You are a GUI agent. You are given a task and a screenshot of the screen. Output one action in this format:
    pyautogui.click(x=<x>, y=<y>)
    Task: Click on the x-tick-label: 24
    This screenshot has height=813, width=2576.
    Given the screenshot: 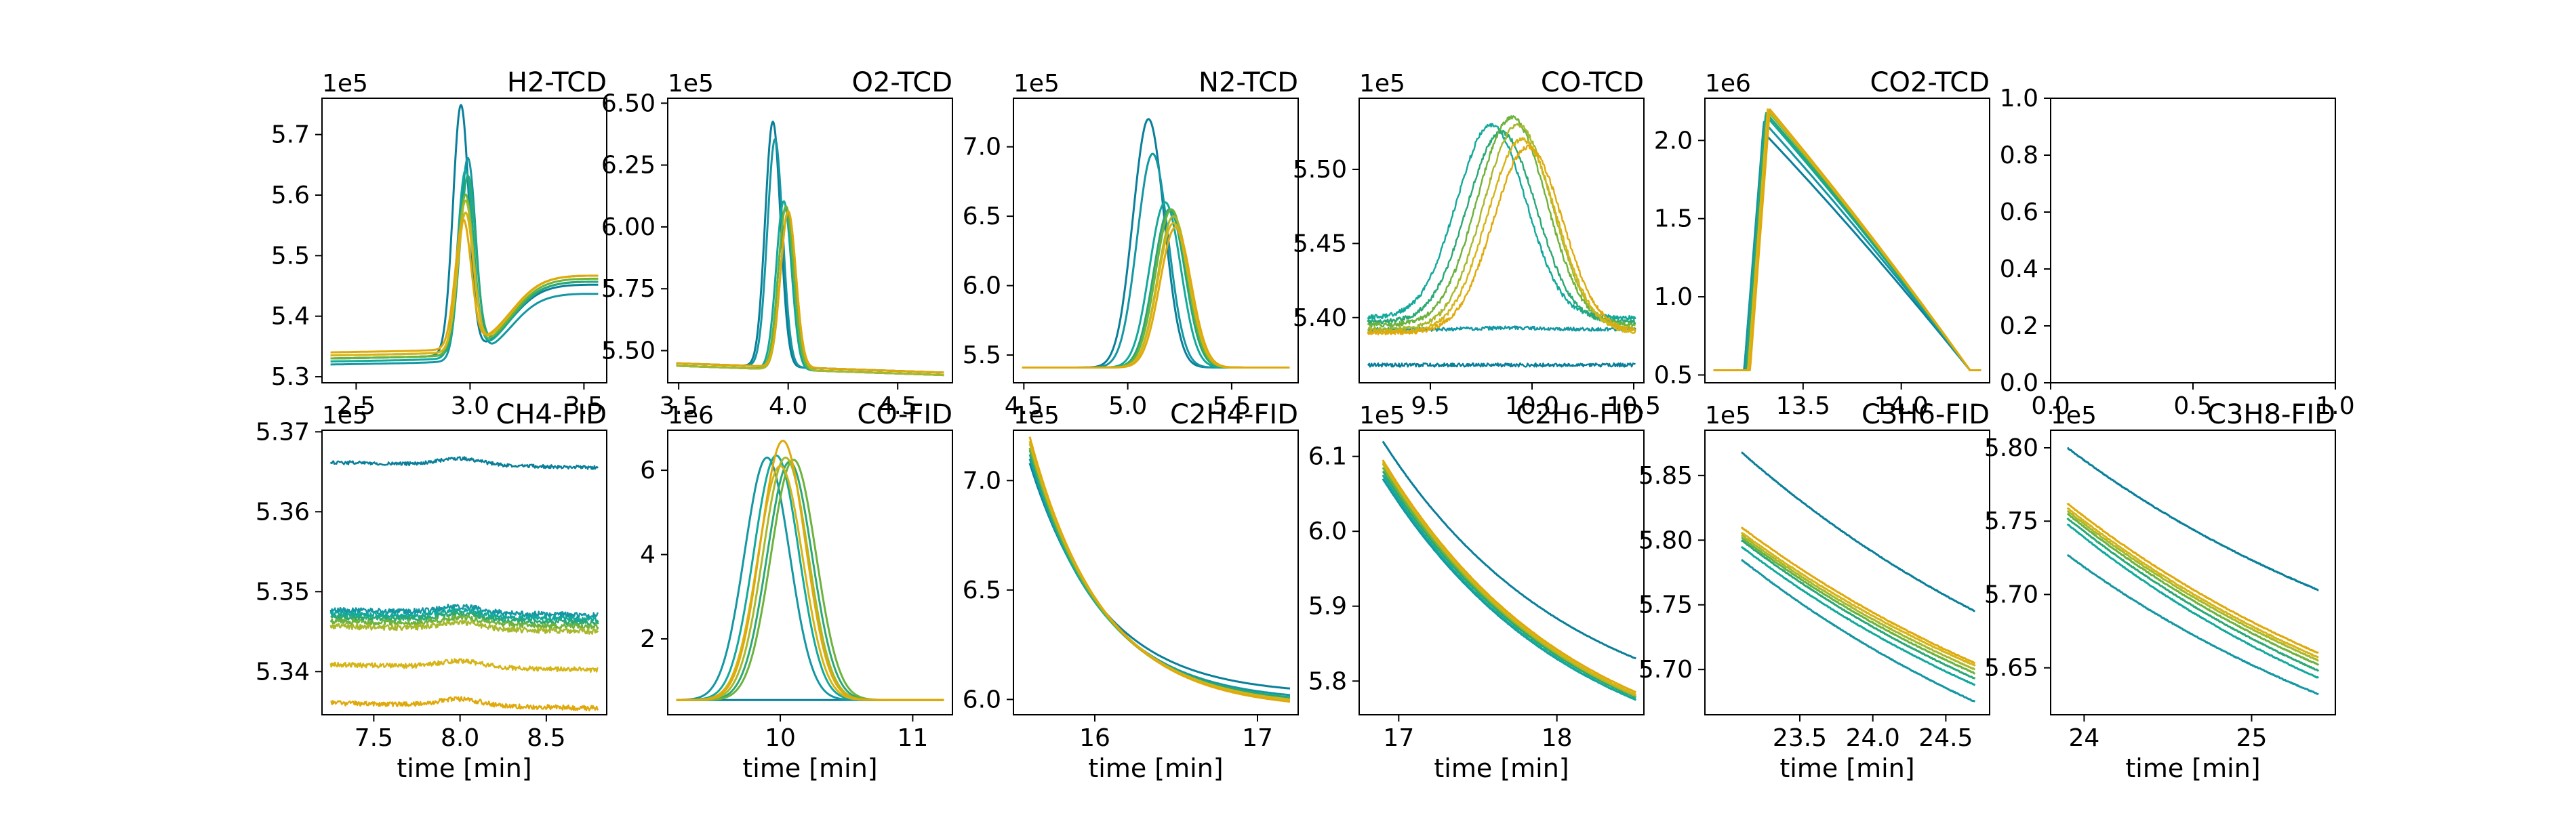 What is the action you would take?
    pyautogui.click(x=2084, y=738)
    